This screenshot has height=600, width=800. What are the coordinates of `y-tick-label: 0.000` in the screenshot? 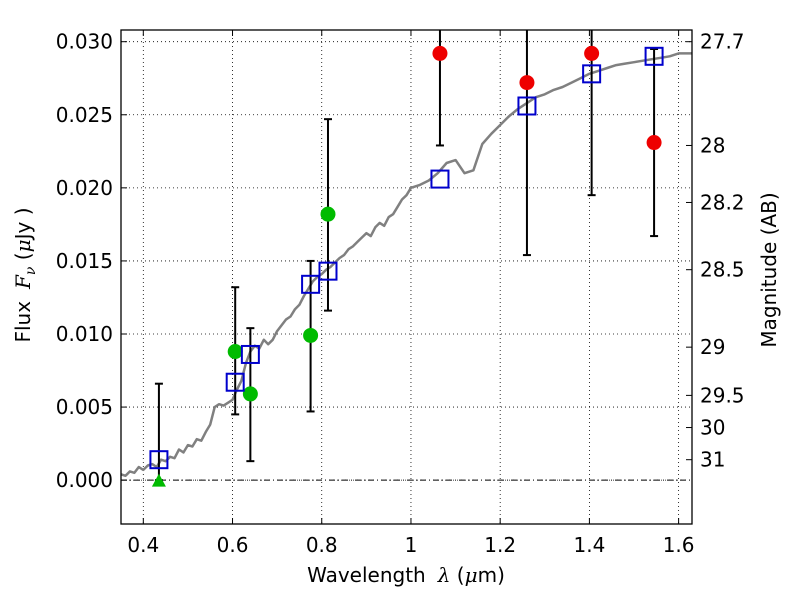 It's located at (84, 480).